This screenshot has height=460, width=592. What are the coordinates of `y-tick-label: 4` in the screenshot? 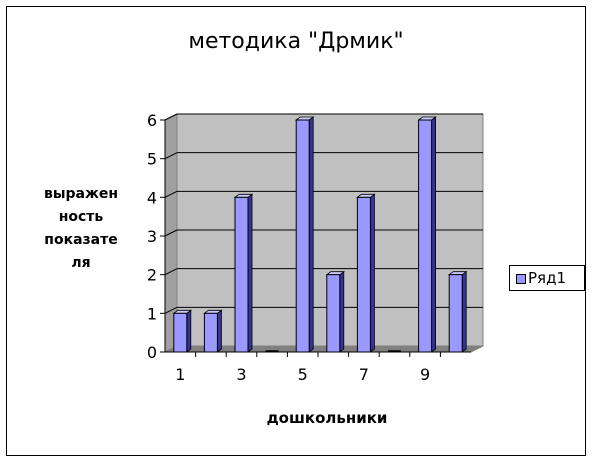 It's located at (152, 197).